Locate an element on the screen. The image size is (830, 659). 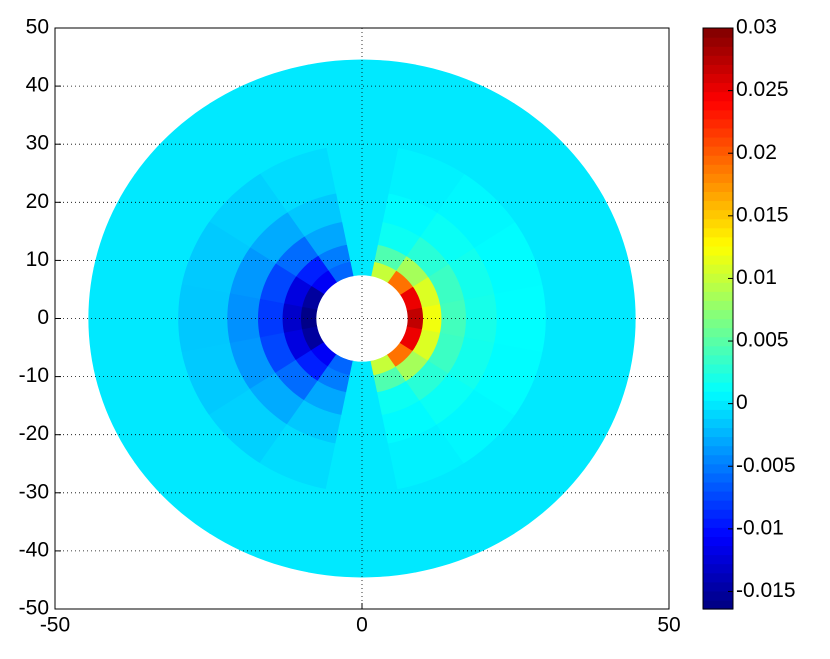
x-tick-label: 0 is located at coordinates (362, 625).